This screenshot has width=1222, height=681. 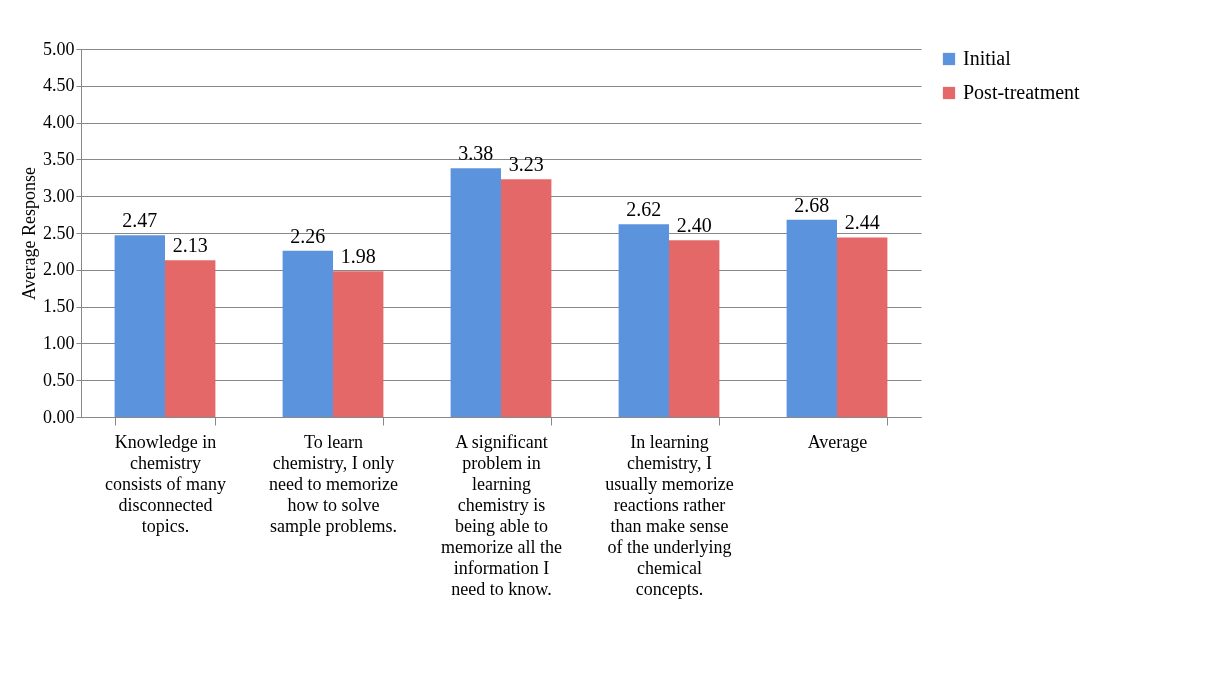 What do you see at coordinates (59, 342) in the screenshot?
I see `y-tick-label: 1.00` at bounding box center [59, 342].